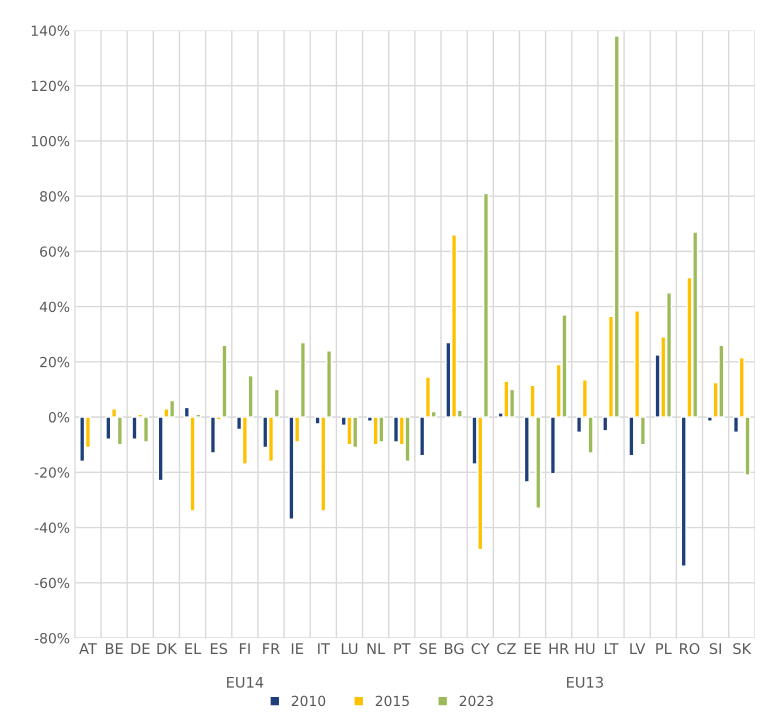  I want to click on x-tick-label: LU, so click(350, 648).